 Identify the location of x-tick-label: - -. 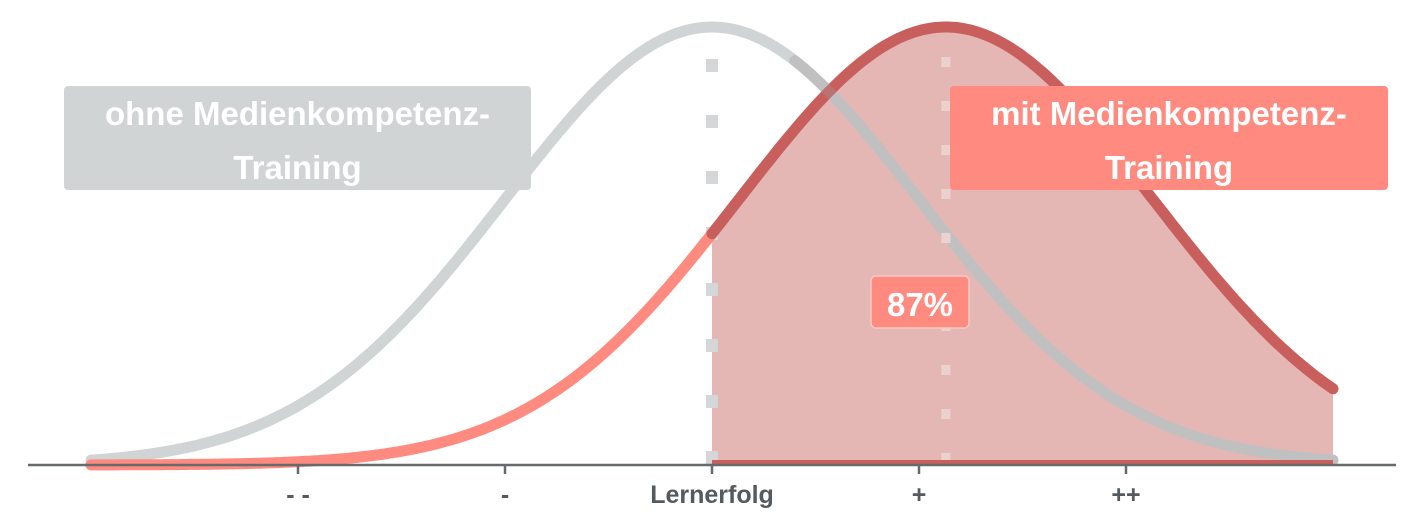
(298, 495).